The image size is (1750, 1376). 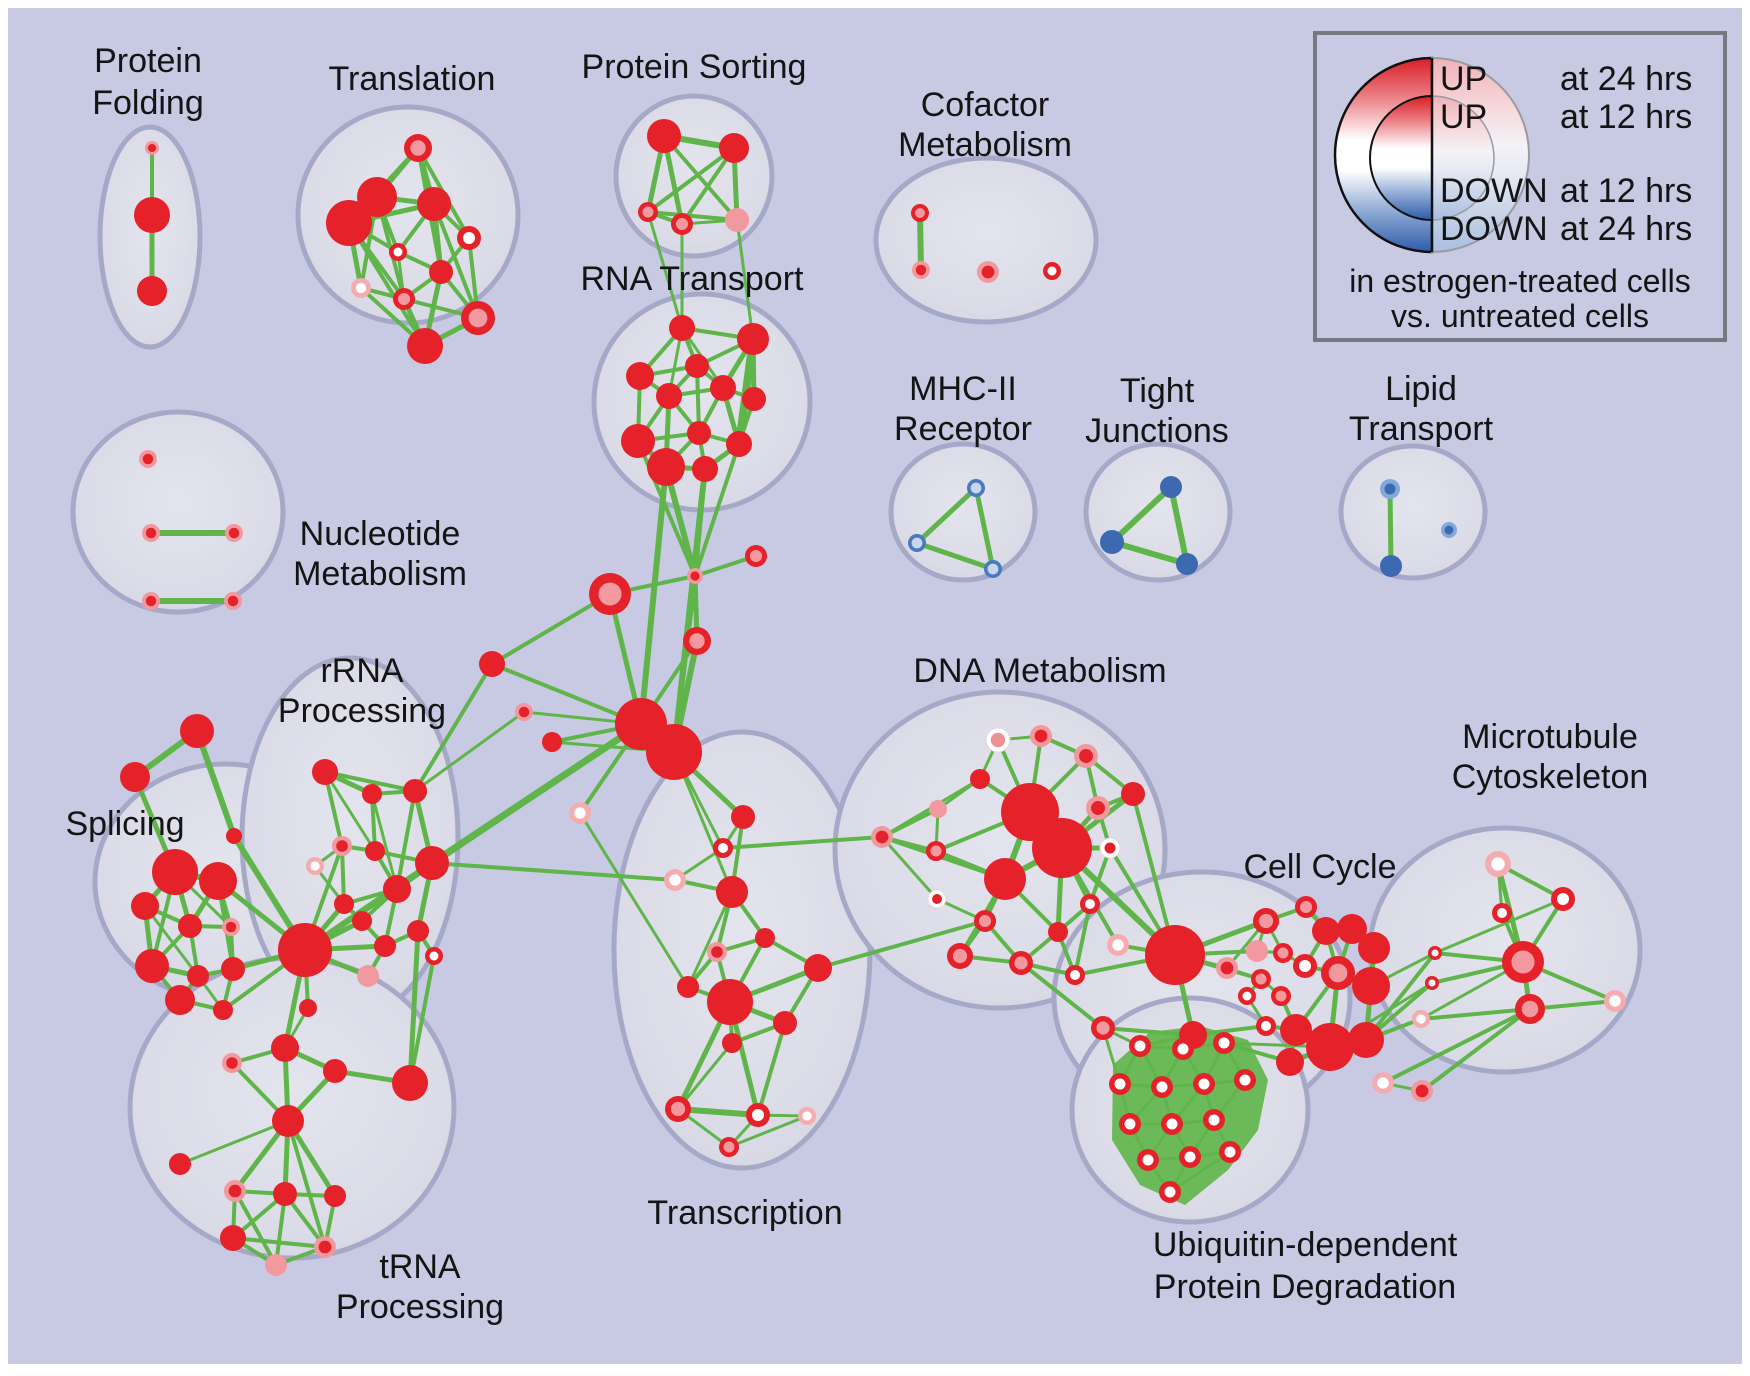 What do you see at coordinates (688, 987) in the screenshot?
I see `node-tx6` at bounding box center [688, 987].